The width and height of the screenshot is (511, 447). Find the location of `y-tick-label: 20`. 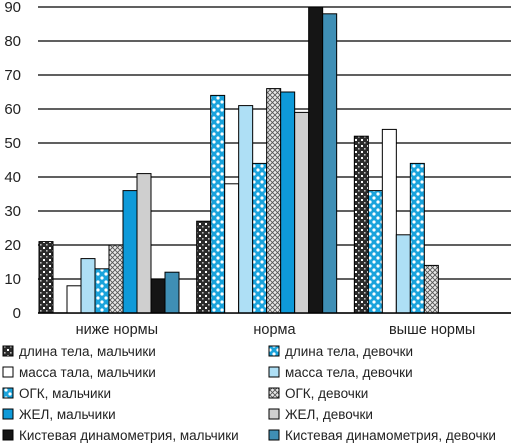

y-tick-label: 20 is located at coordinates (12, 245).